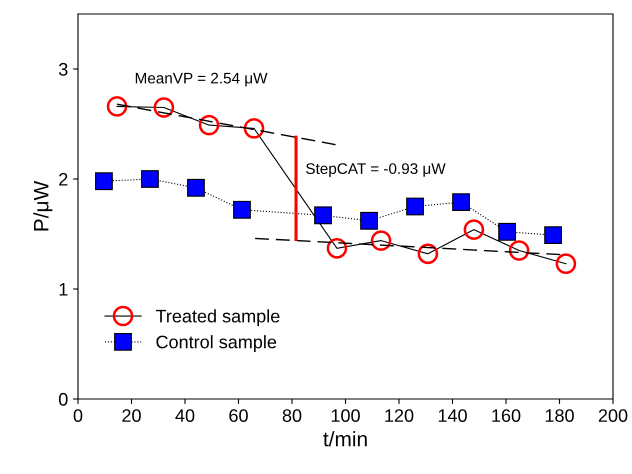 The width and height of the screenshot is (632, 474). What do you see at coordinates (63, 69) in the screenshot?
I see `y-tick-label: 3` at bounding box center [63, 69].